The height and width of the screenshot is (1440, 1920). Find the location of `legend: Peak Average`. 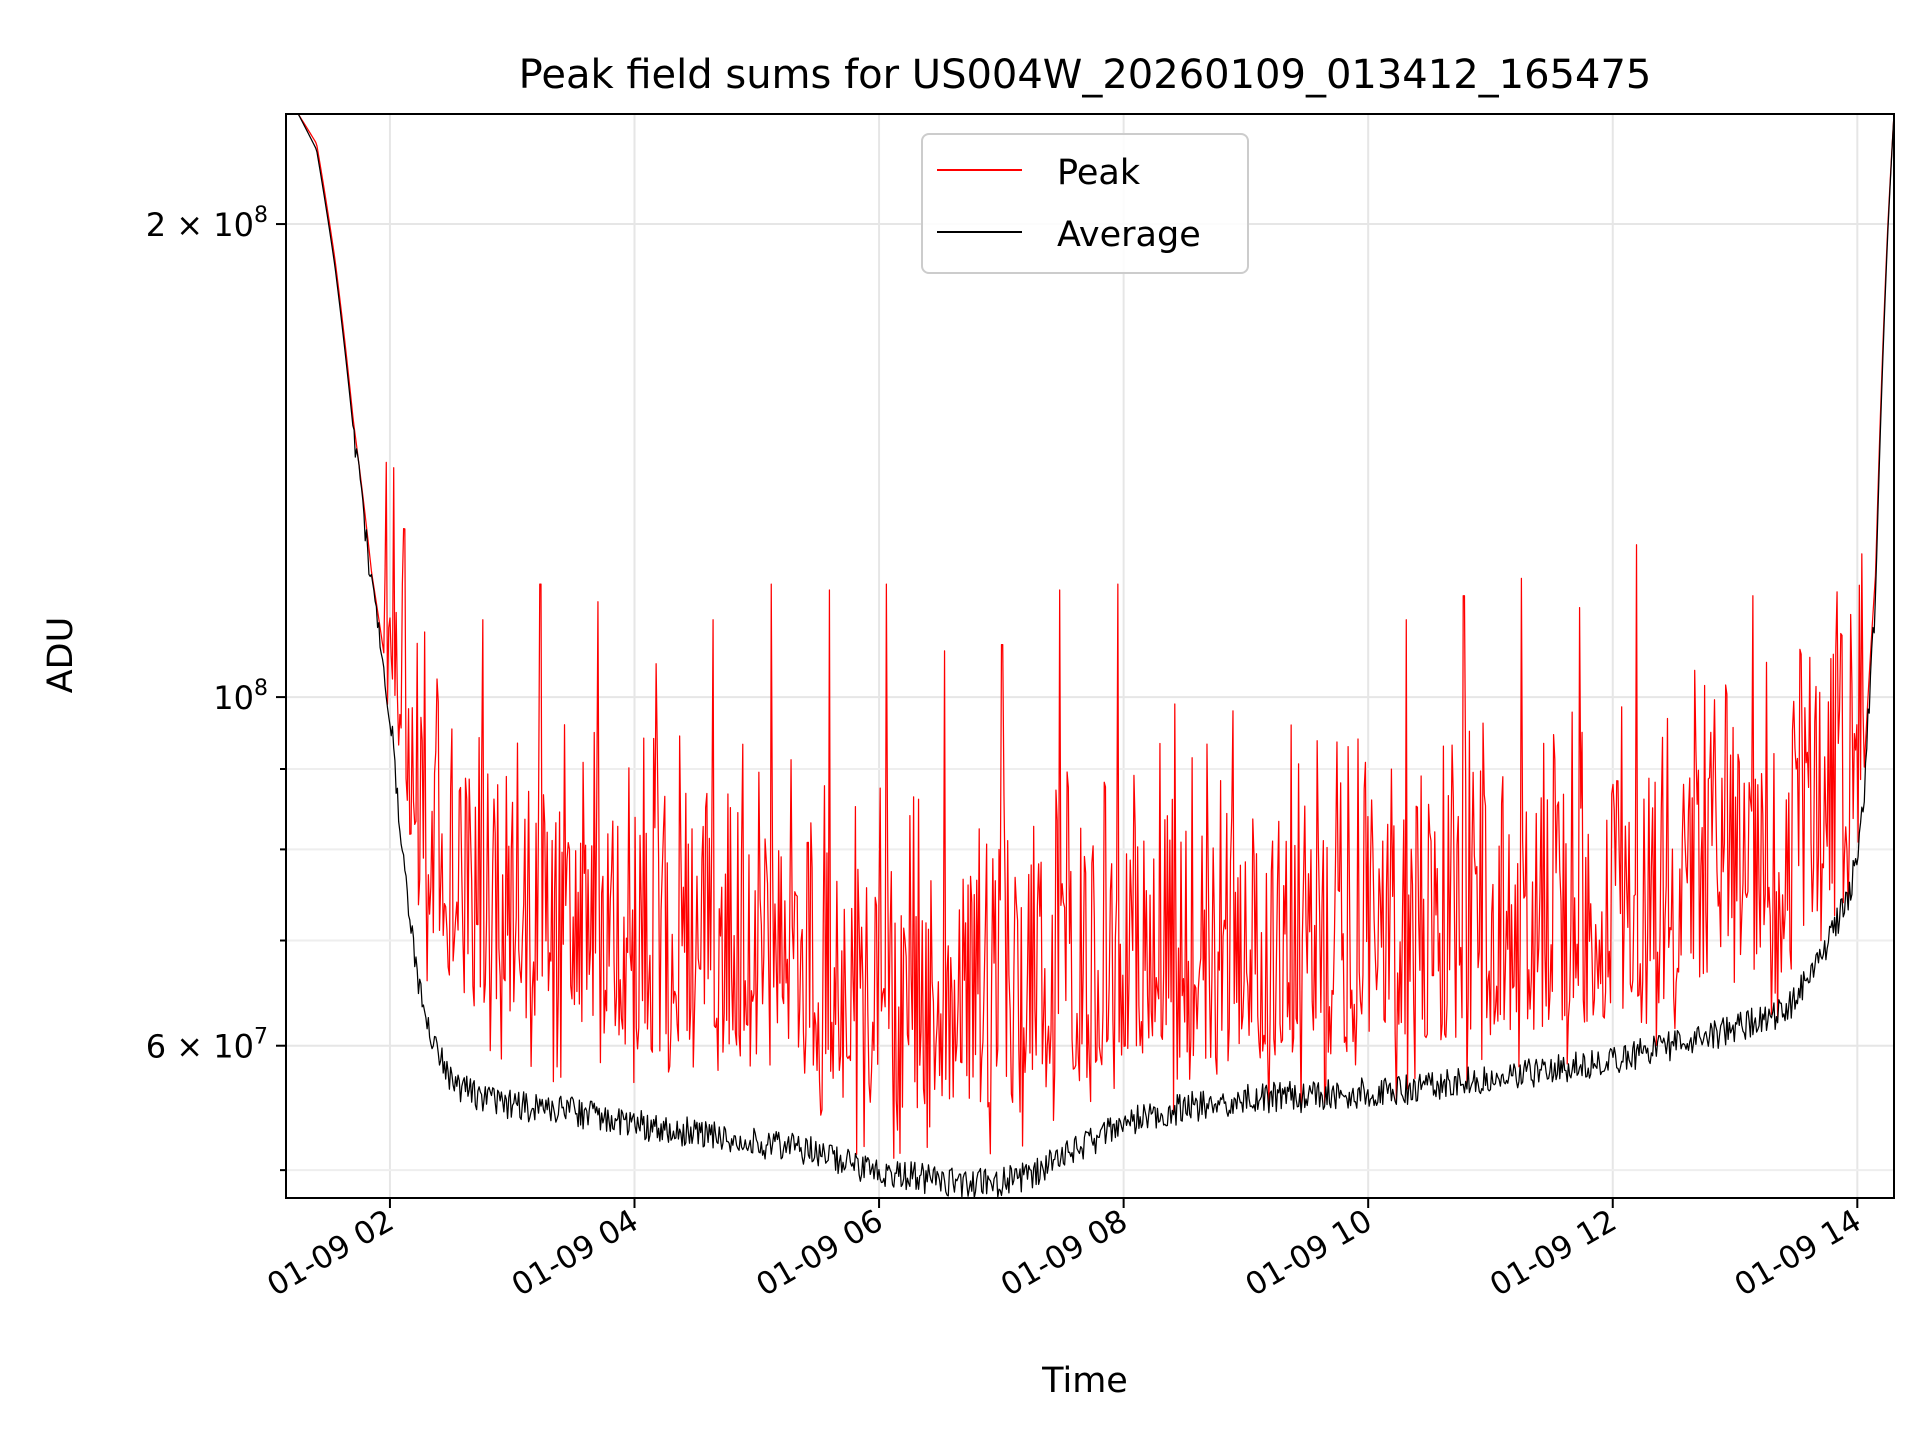

legend: Peak Average is located at coordinates (1085, 203).